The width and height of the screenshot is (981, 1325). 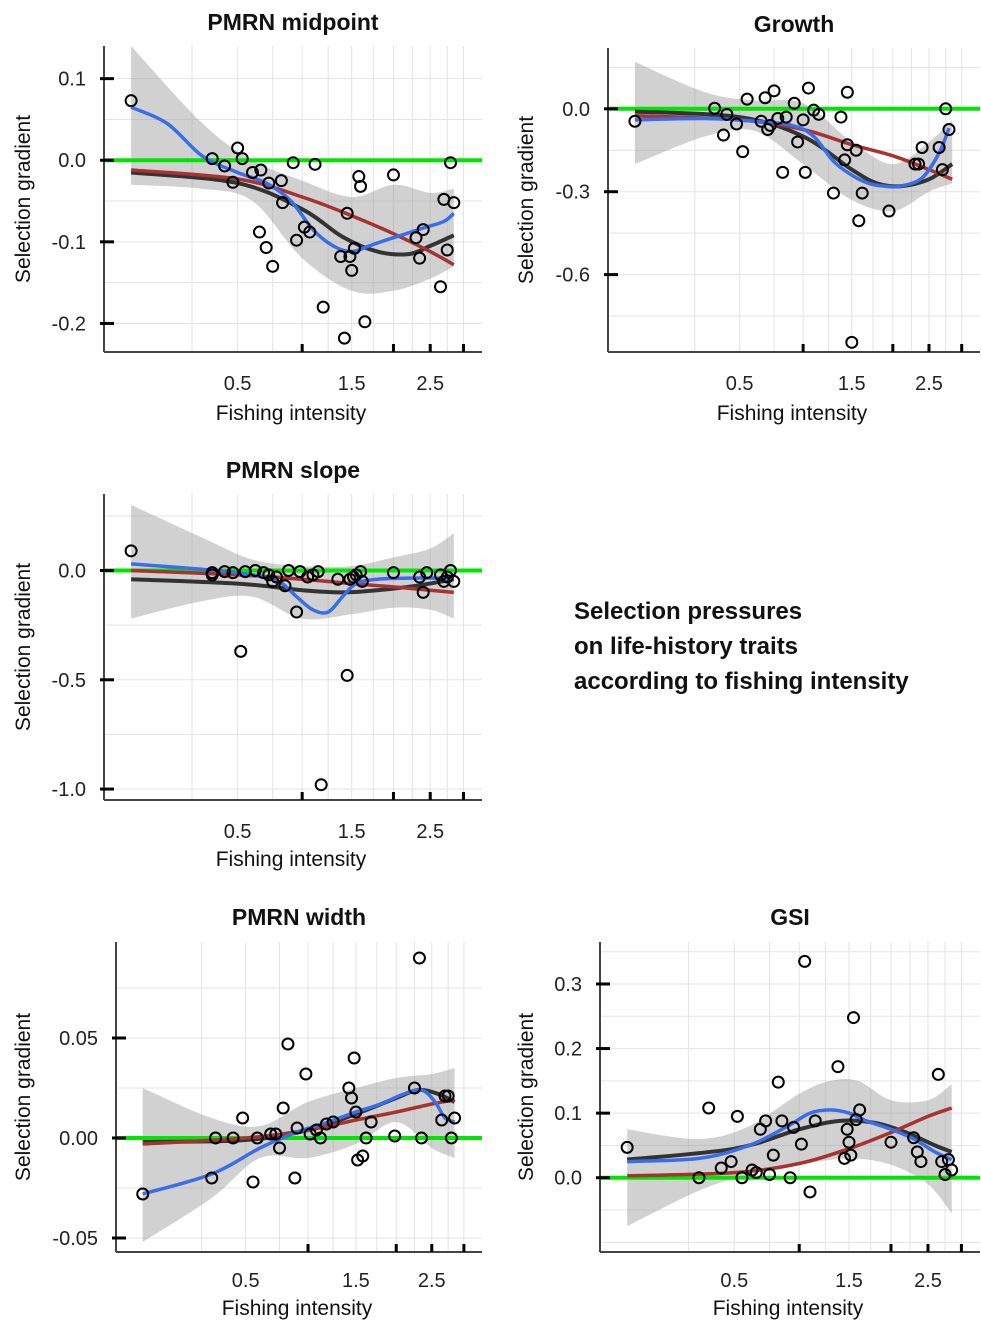 I want to click on y-tick-label: -1.0, so click(x=69, y=790).